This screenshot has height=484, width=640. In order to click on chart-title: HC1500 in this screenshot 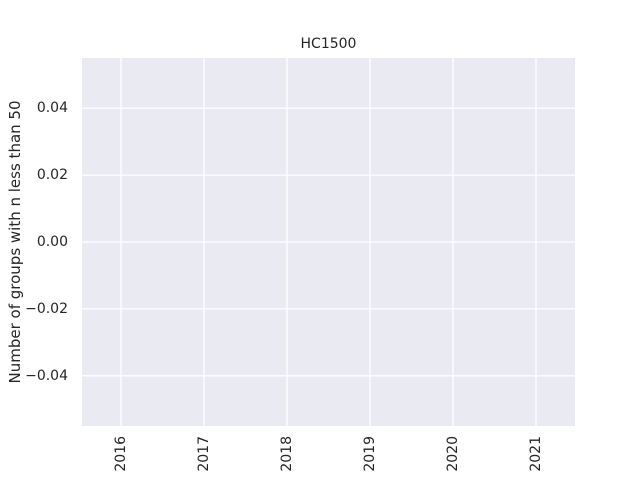, I will do `click(329, 44)`.